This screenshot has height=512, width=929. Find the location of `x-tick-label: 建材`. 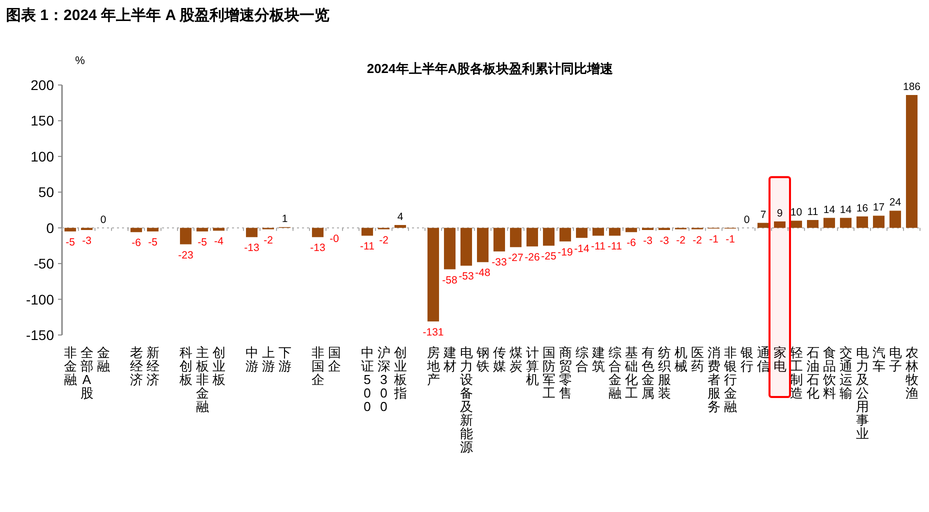

x-tick-label: 建材 is located at coordinates (449, 359).